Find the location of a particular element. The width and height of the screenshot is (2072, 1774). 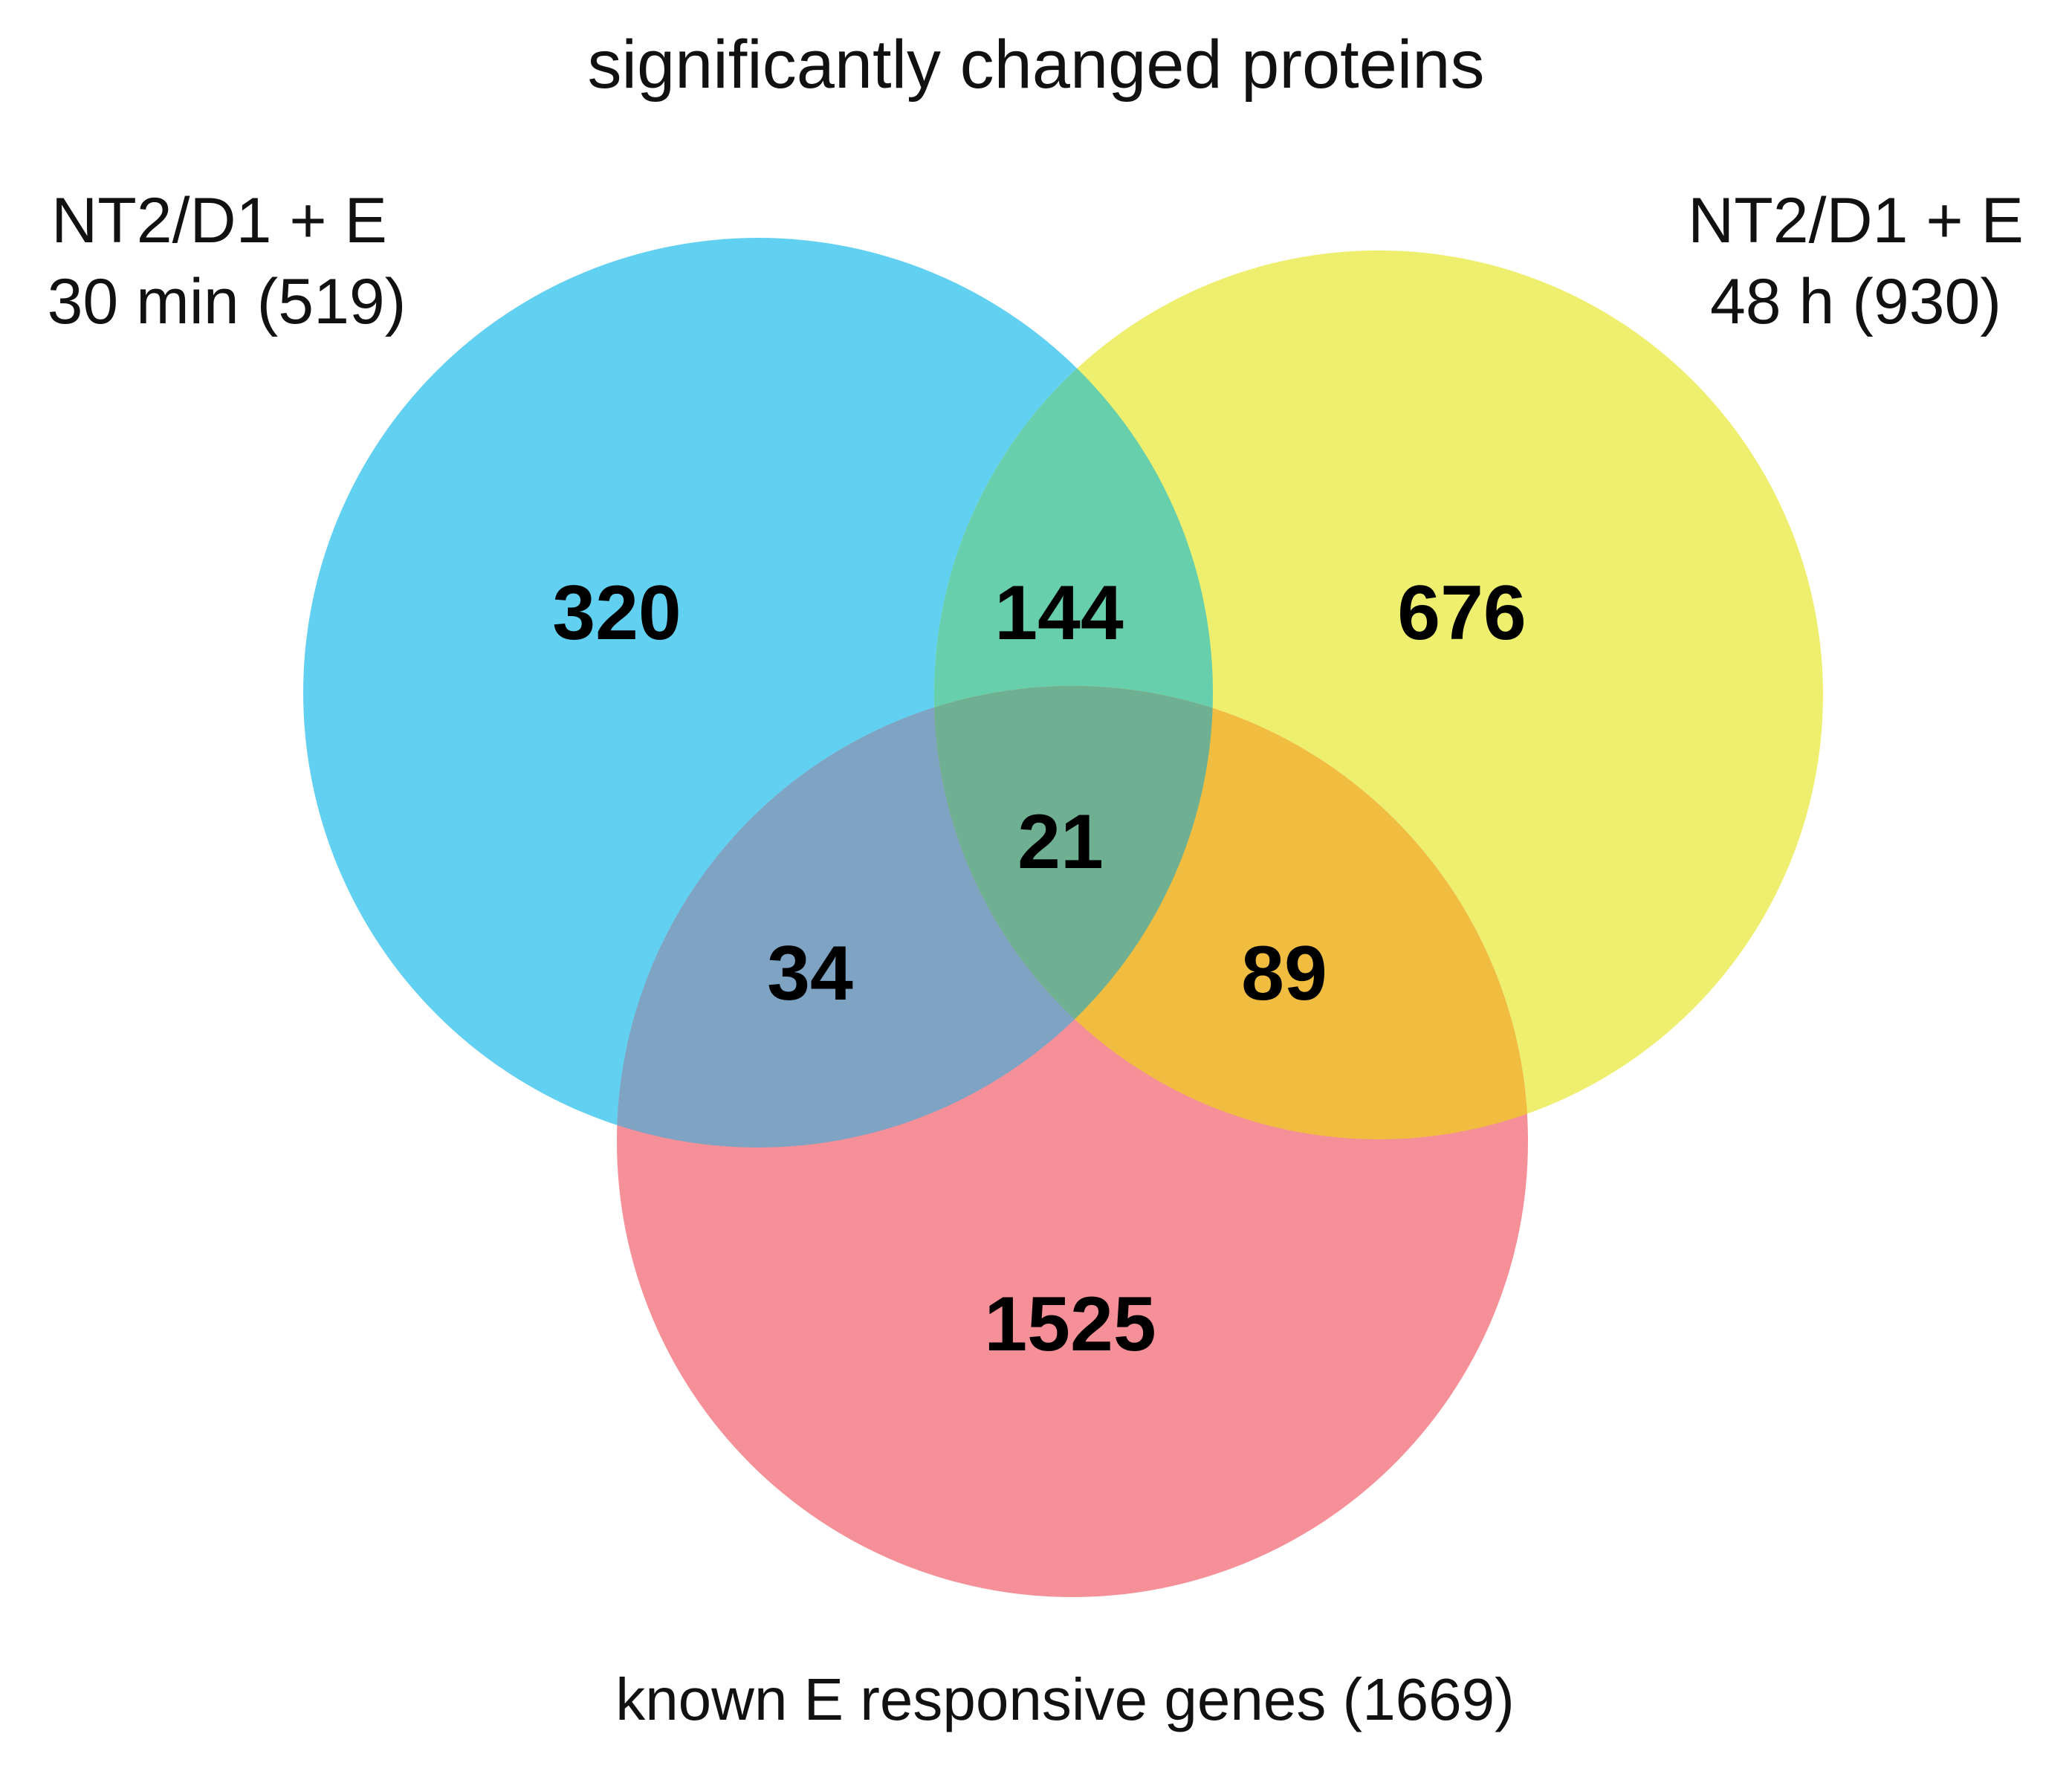

count-b-only: 676 is located at coordinates (1462, 613).